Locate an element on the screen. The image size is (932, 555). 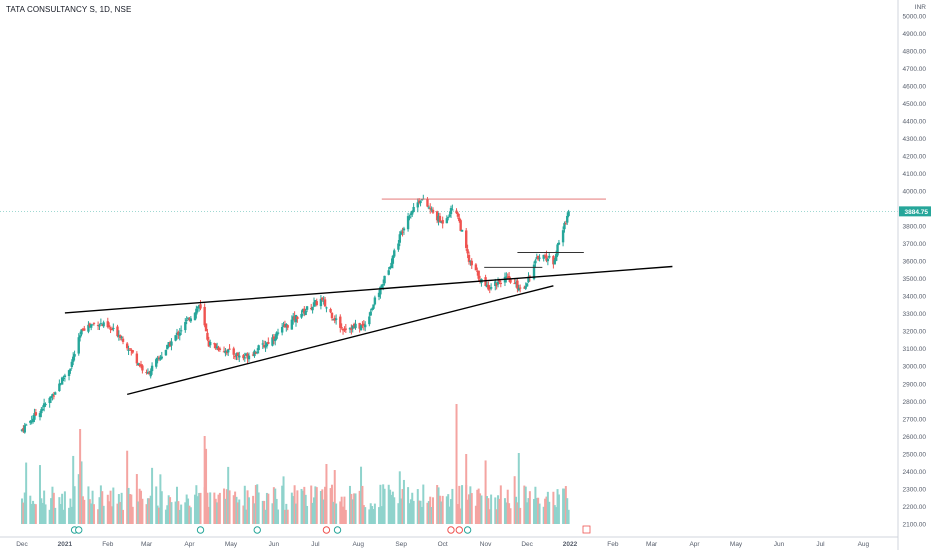
time-tick-label: May is located at coordinates (736, 544).